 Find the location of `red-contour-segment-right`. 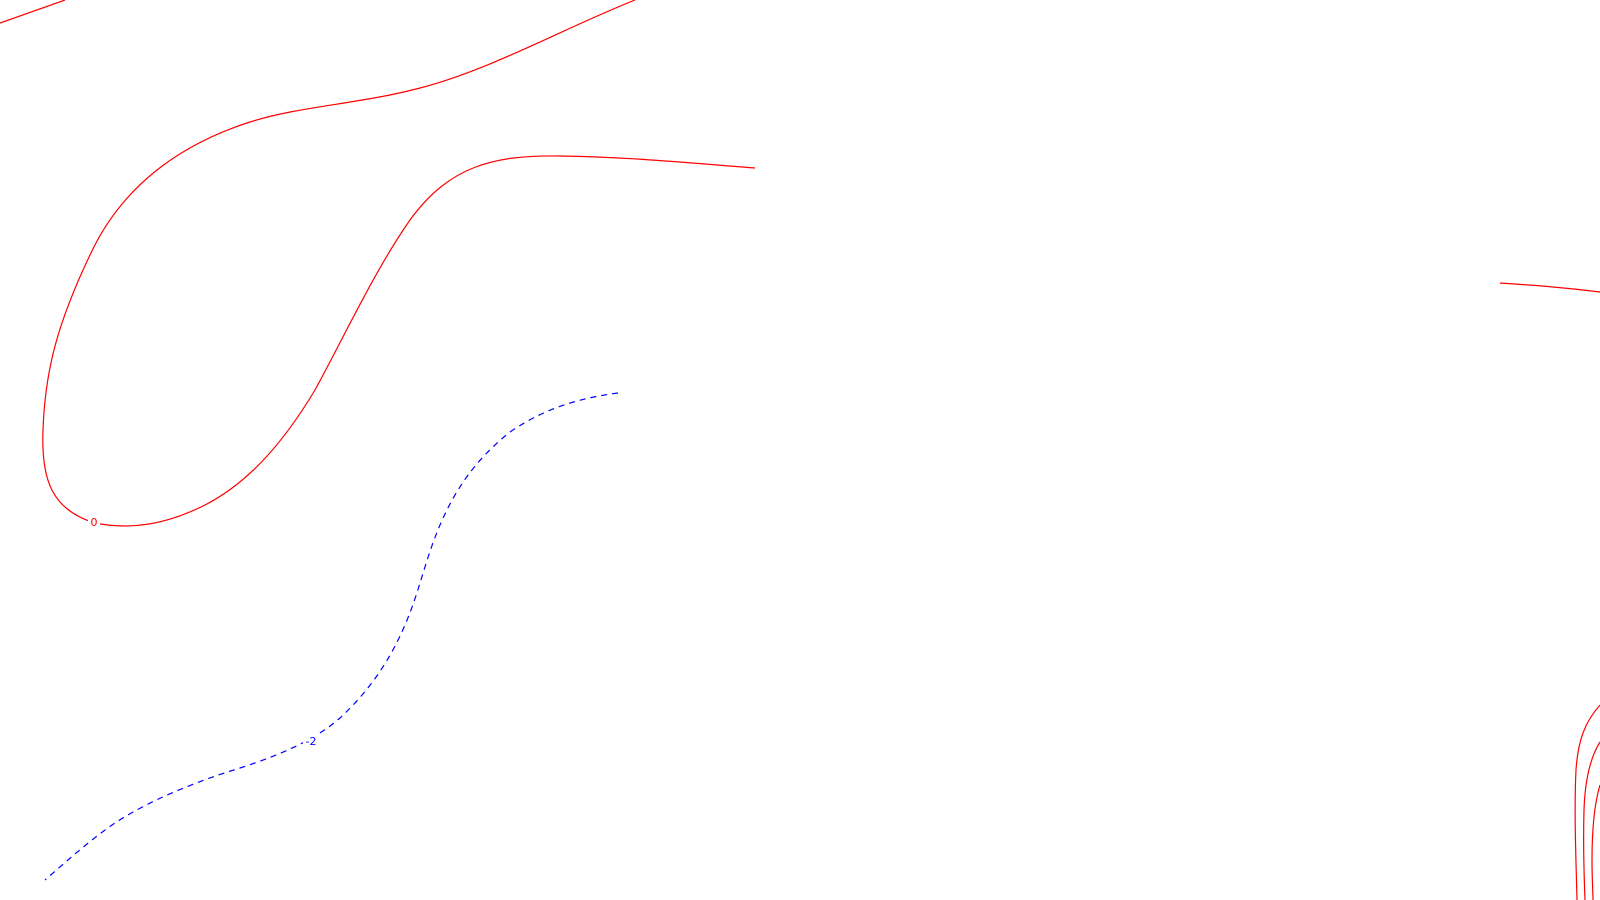

red-contour-segment-right is located at coordinates (1549, 287).